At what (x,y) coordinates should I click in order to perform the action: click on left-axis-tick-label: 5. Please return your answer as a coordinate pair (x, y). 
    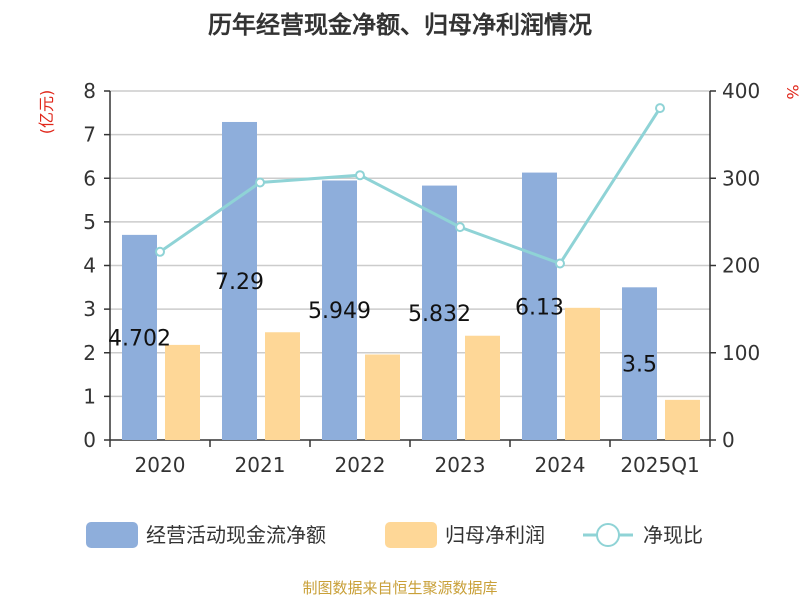
    Looking at the image, I should click on (89, 222).